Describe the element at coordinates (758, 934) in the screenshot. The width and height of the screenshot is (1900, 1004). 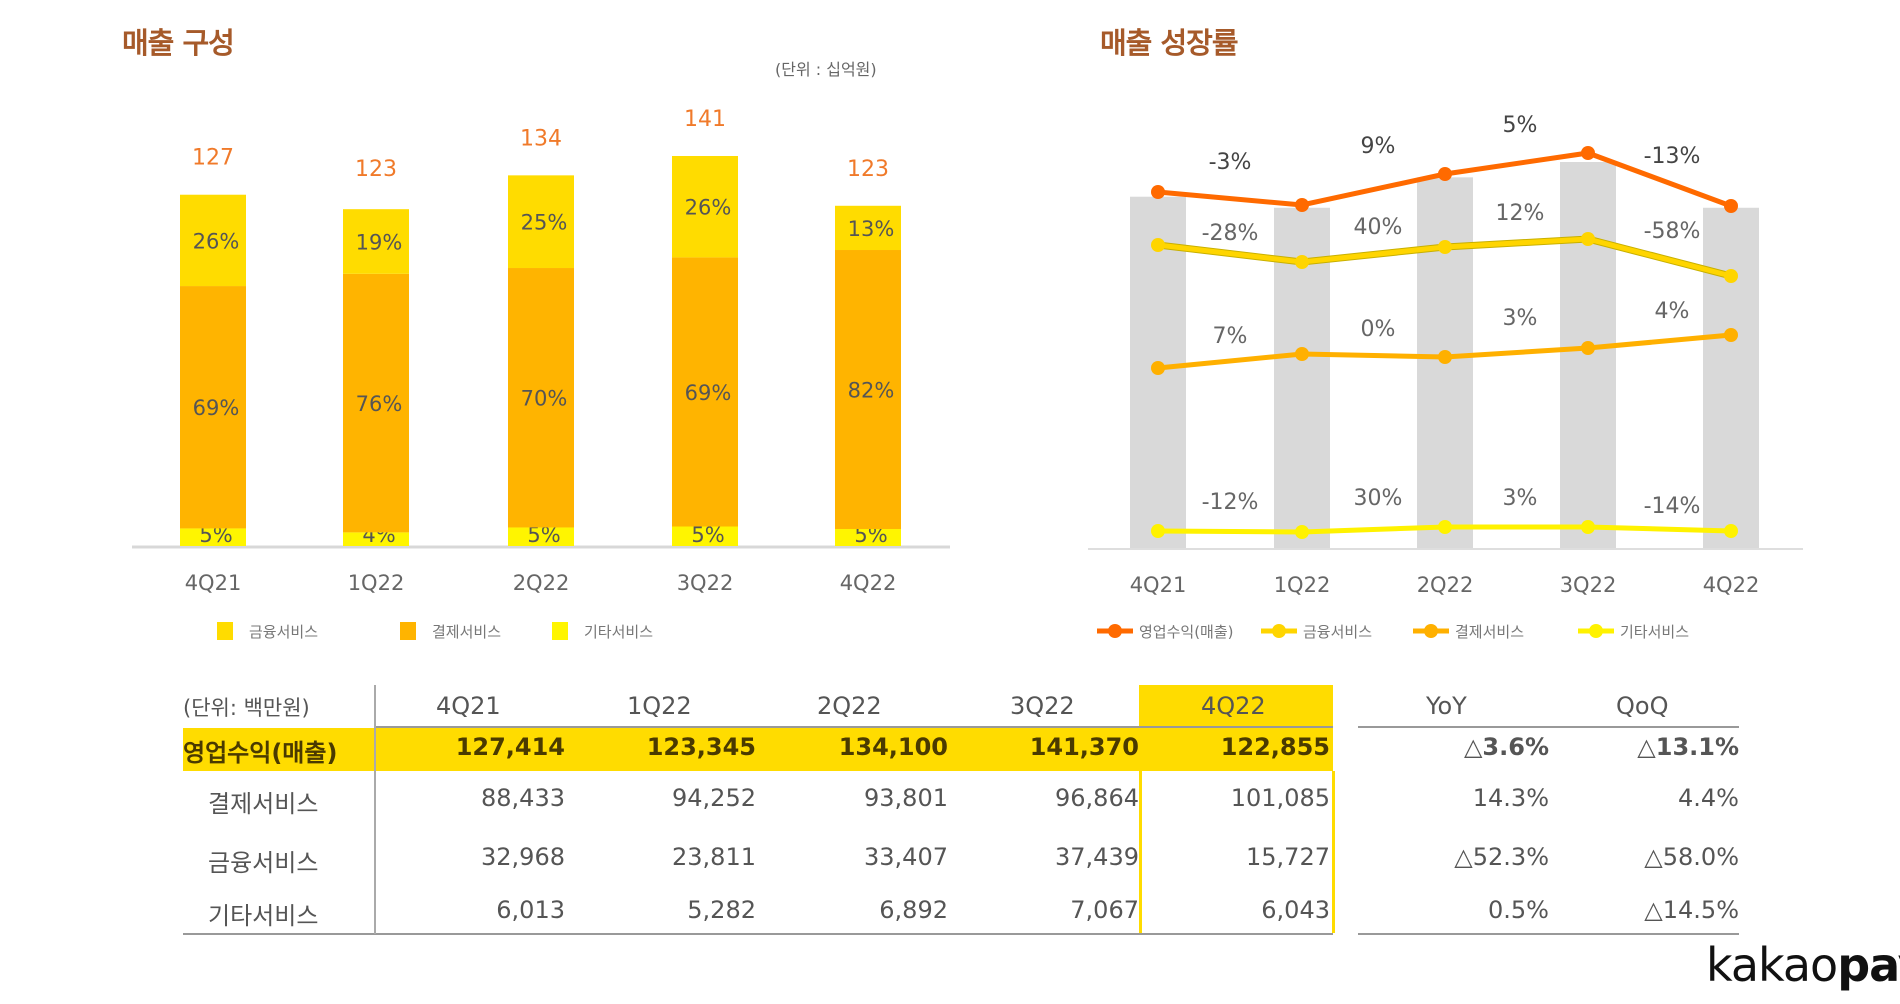
I see `table-bottom-line` at that location.